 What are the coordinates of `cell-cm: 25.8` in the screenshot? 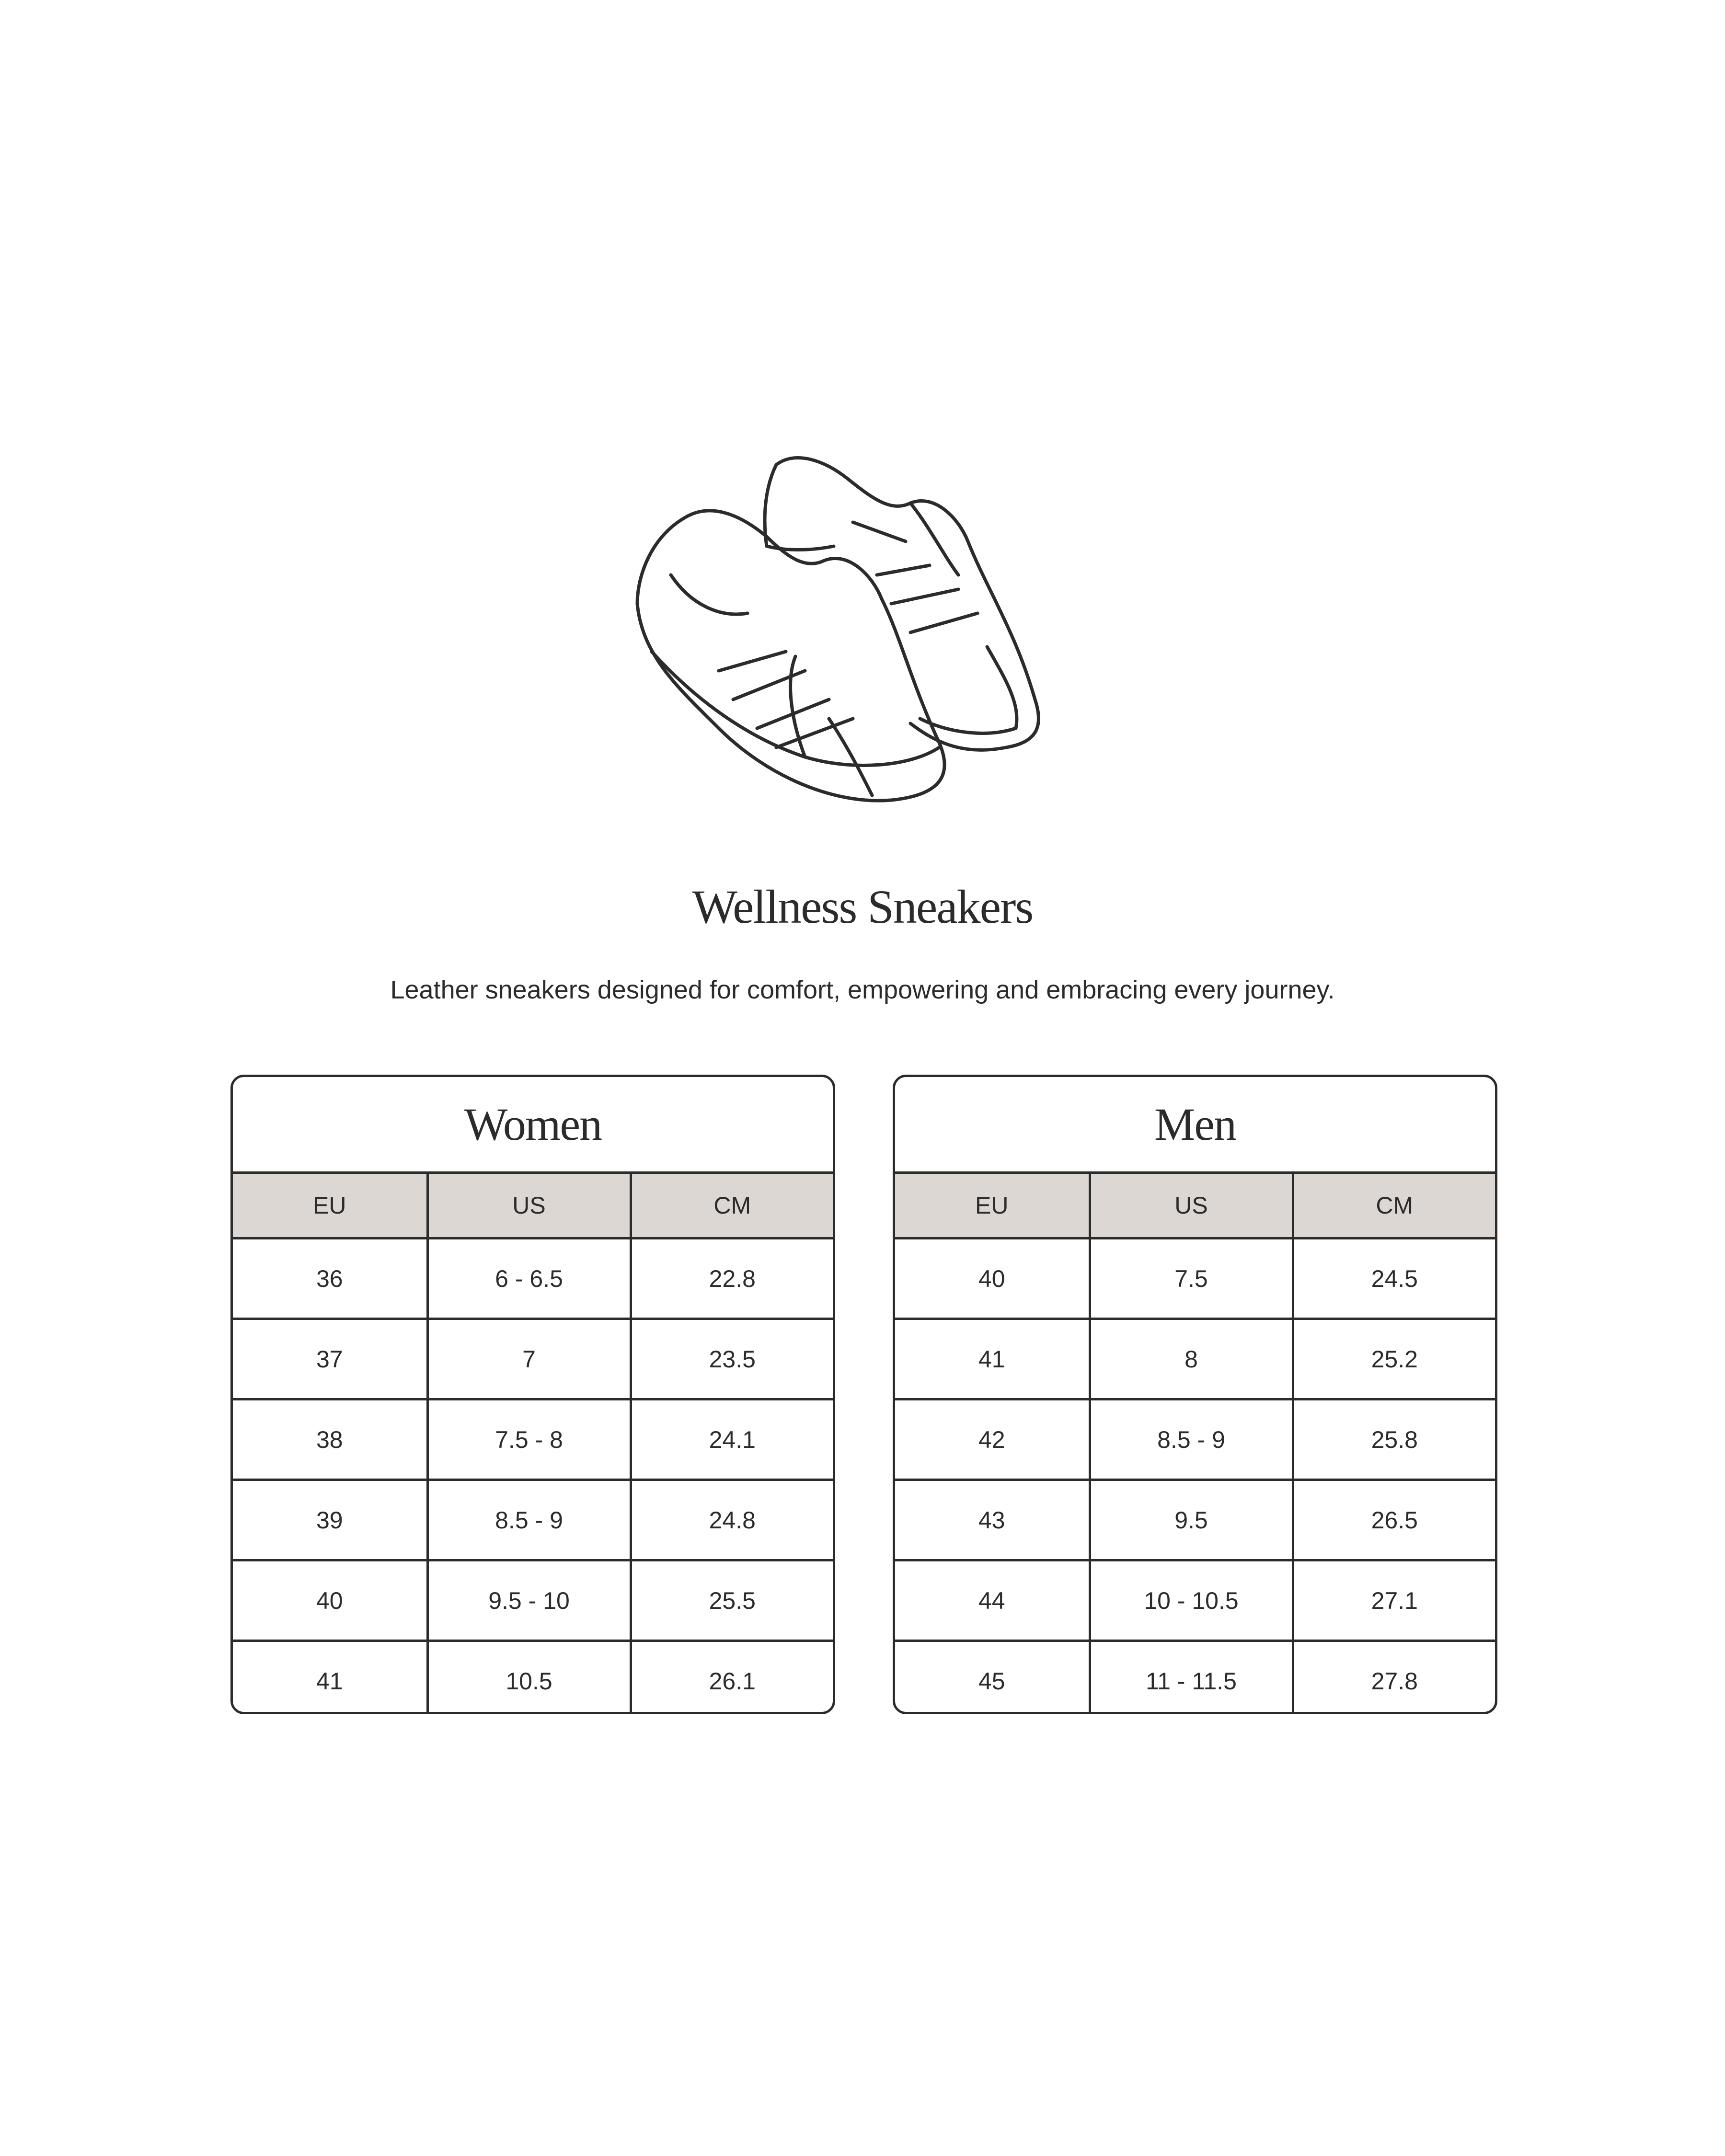 It's located at (1393, 1439).